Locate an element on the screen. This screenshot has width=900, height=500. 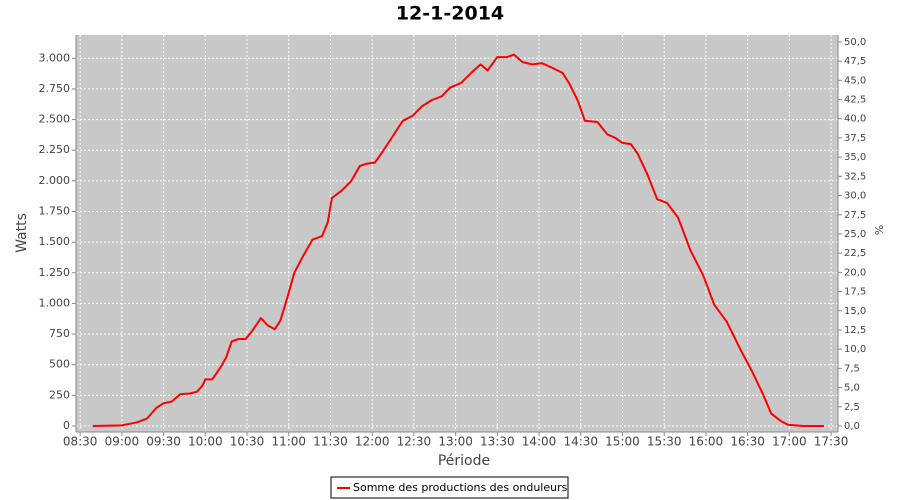
x-tick-label: 09:30 is located at coordinates (163, 442).